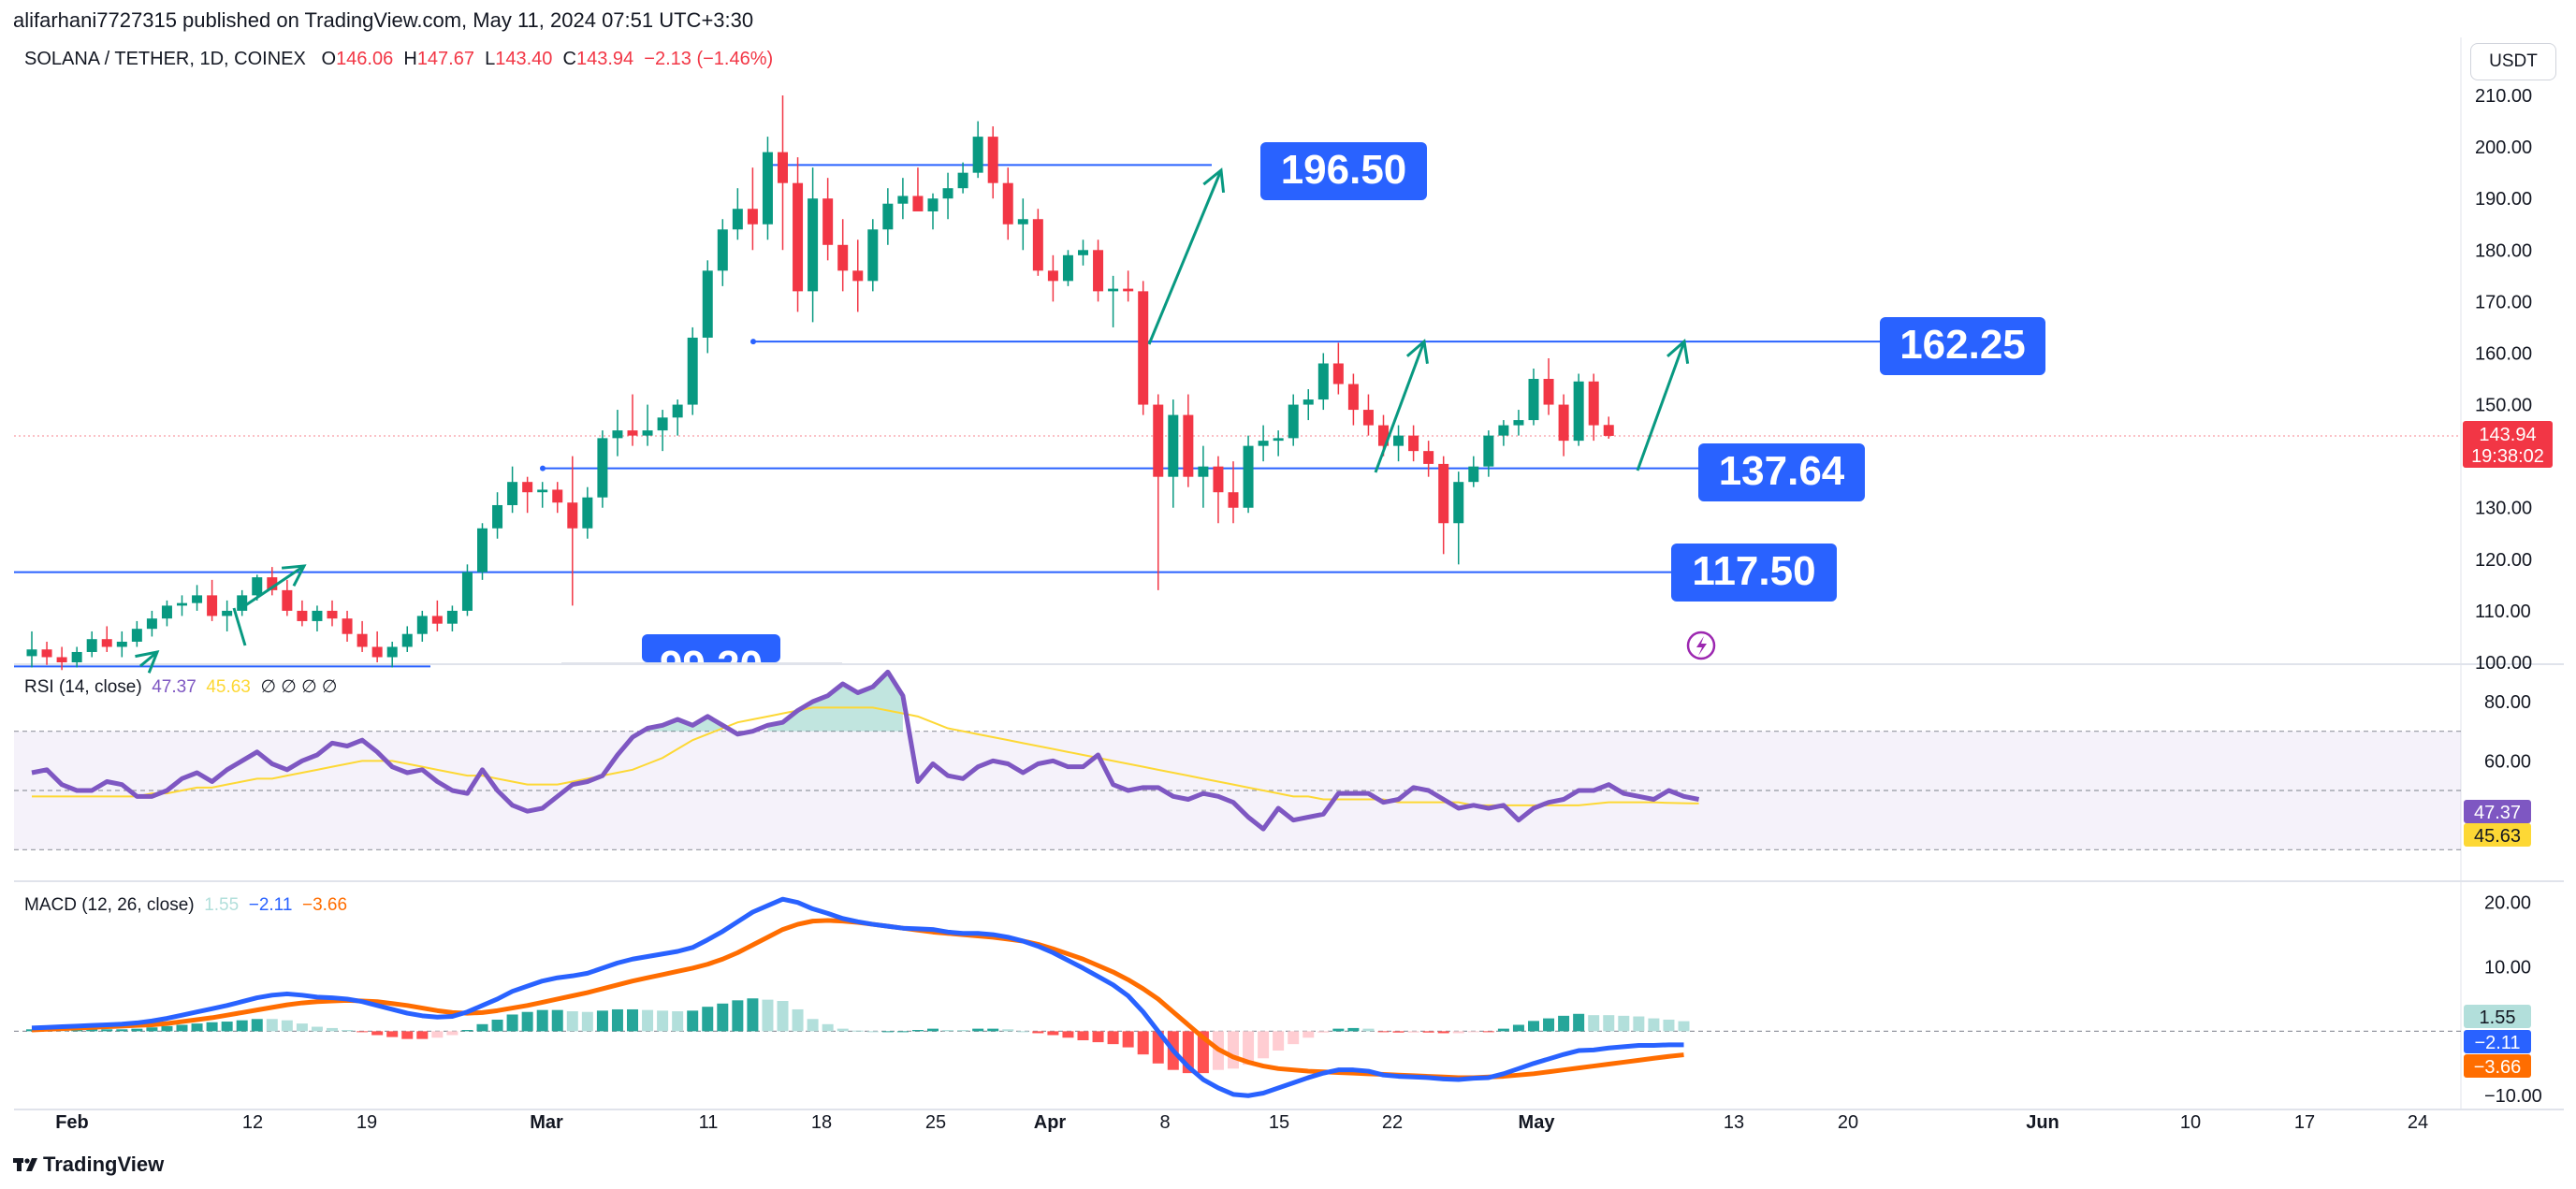  What do you see at coordinates (835, 702) in the screenshot?
I see `rsi-overbought-fill` at bounding box center [835, 702].